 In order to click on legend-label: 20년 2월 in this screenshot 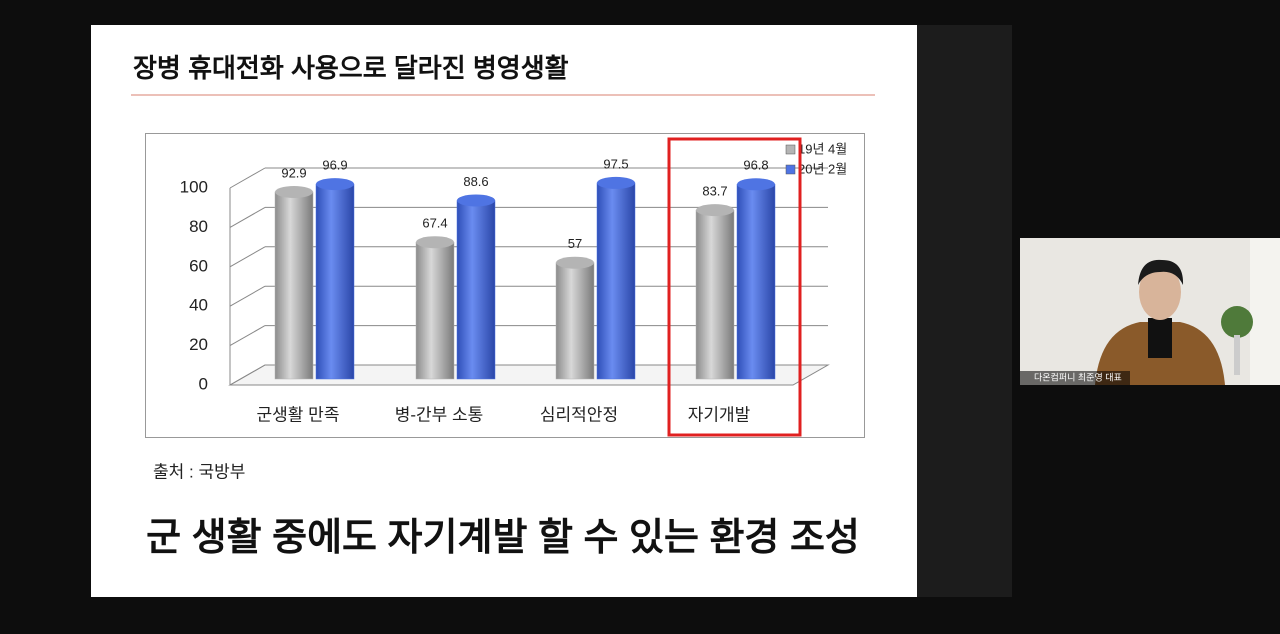, I will do `click(822, 168)`.